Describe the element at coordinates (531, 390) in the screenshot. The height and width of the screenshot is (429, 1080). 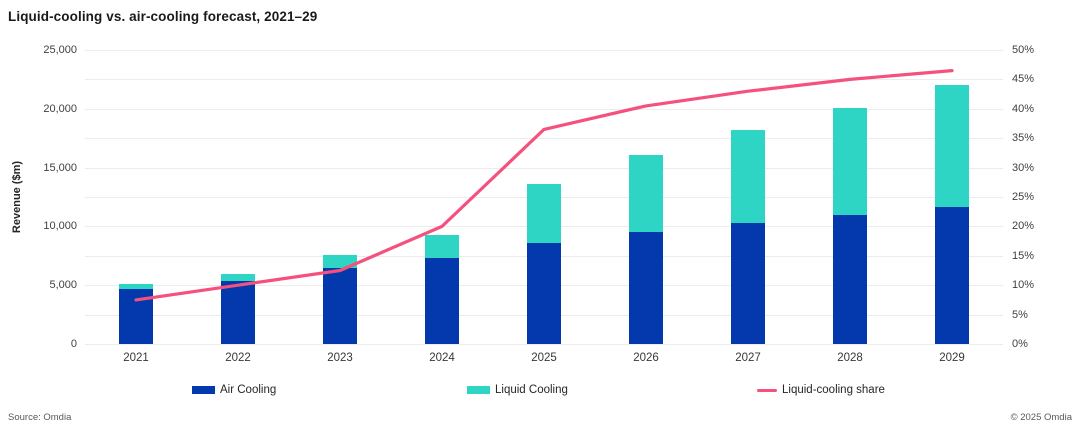
I see `legend-label-liquid-cooling: Liquid Cooling` at that location.